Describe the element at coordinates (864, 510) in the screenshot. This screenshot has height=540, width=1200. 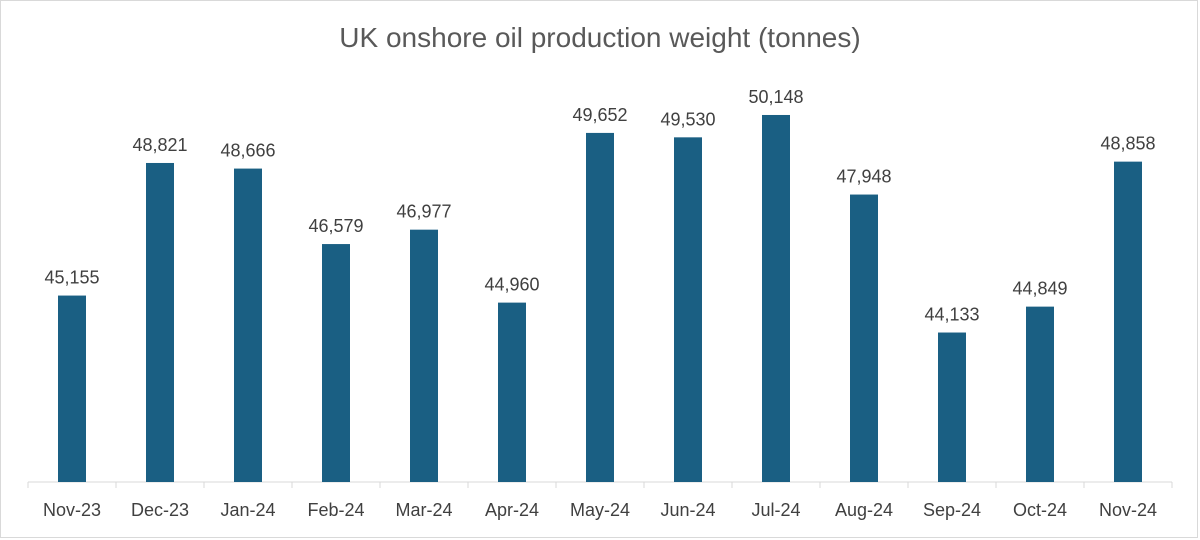
I see `x-tick-label: Aug-24` at that location.